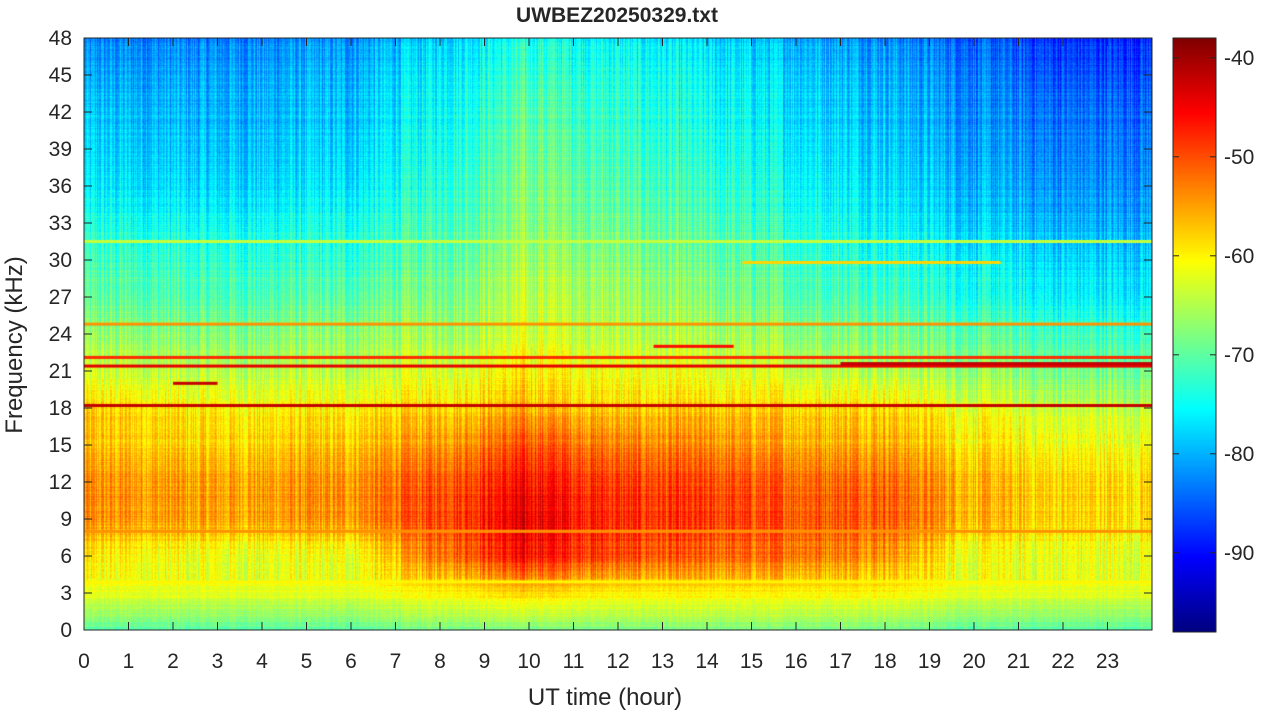 Image resolution: width=1264 pixels, height=715 pixels. I want to click on y-tick-label: 30, so click(60, 260).